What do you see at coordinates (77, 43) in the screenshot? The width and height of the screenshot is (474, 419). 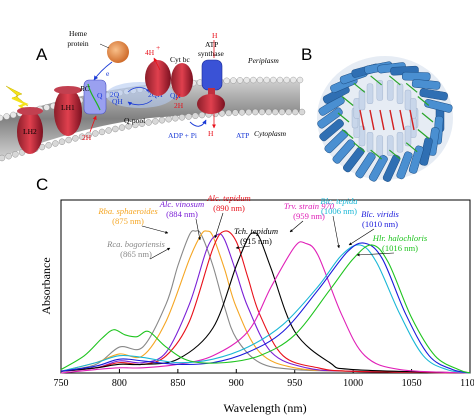 I see `heme-label-line2: protein` at bounding box center [77, 43].